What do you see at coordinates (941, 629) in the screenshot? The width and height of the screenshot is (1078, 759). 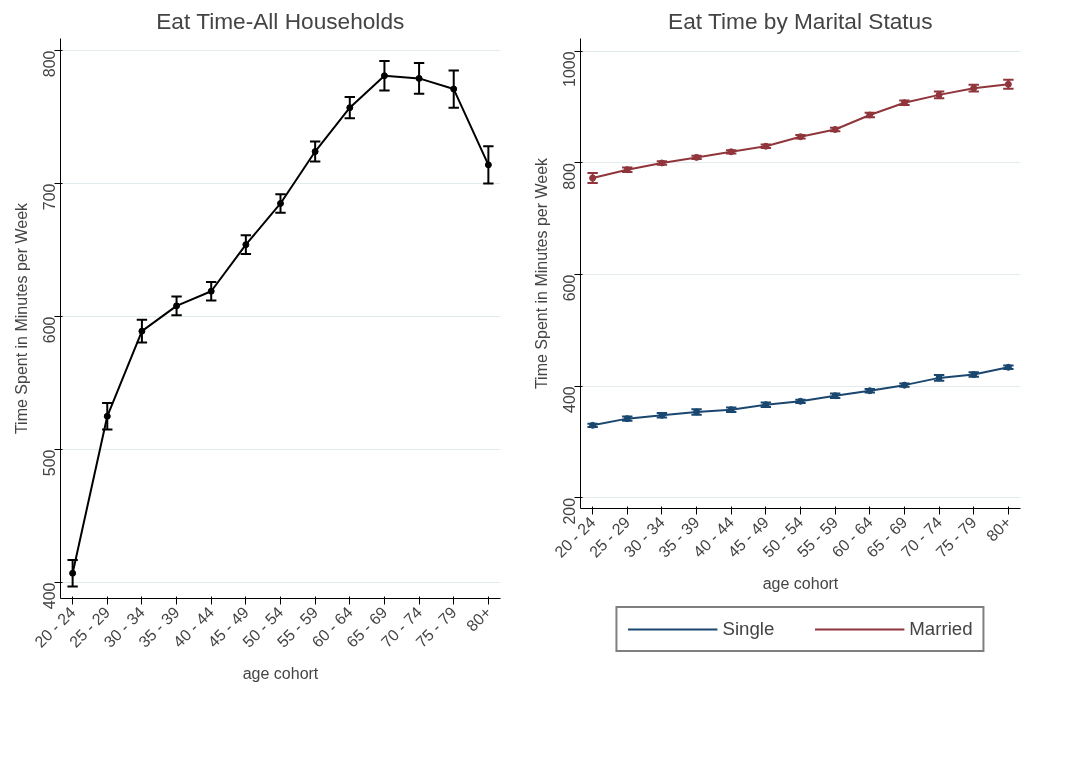 I see `legend-label: Married` at bounding box center [941, 629].